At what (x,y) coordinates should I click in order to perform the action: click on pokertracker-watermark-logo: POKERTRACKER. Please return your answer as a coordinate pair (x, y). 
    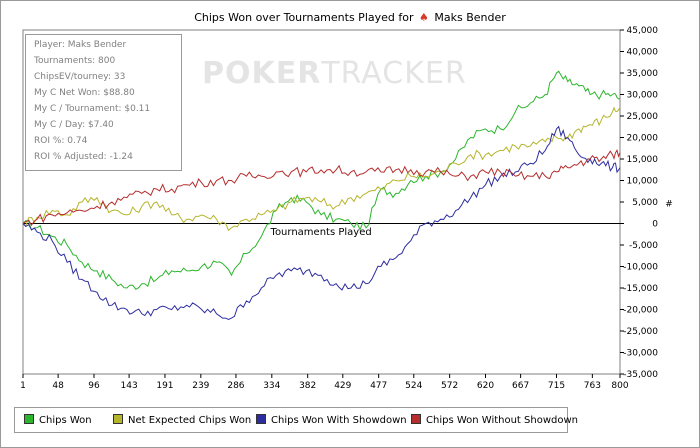
    Looking at the image, I should click on (334, 73).